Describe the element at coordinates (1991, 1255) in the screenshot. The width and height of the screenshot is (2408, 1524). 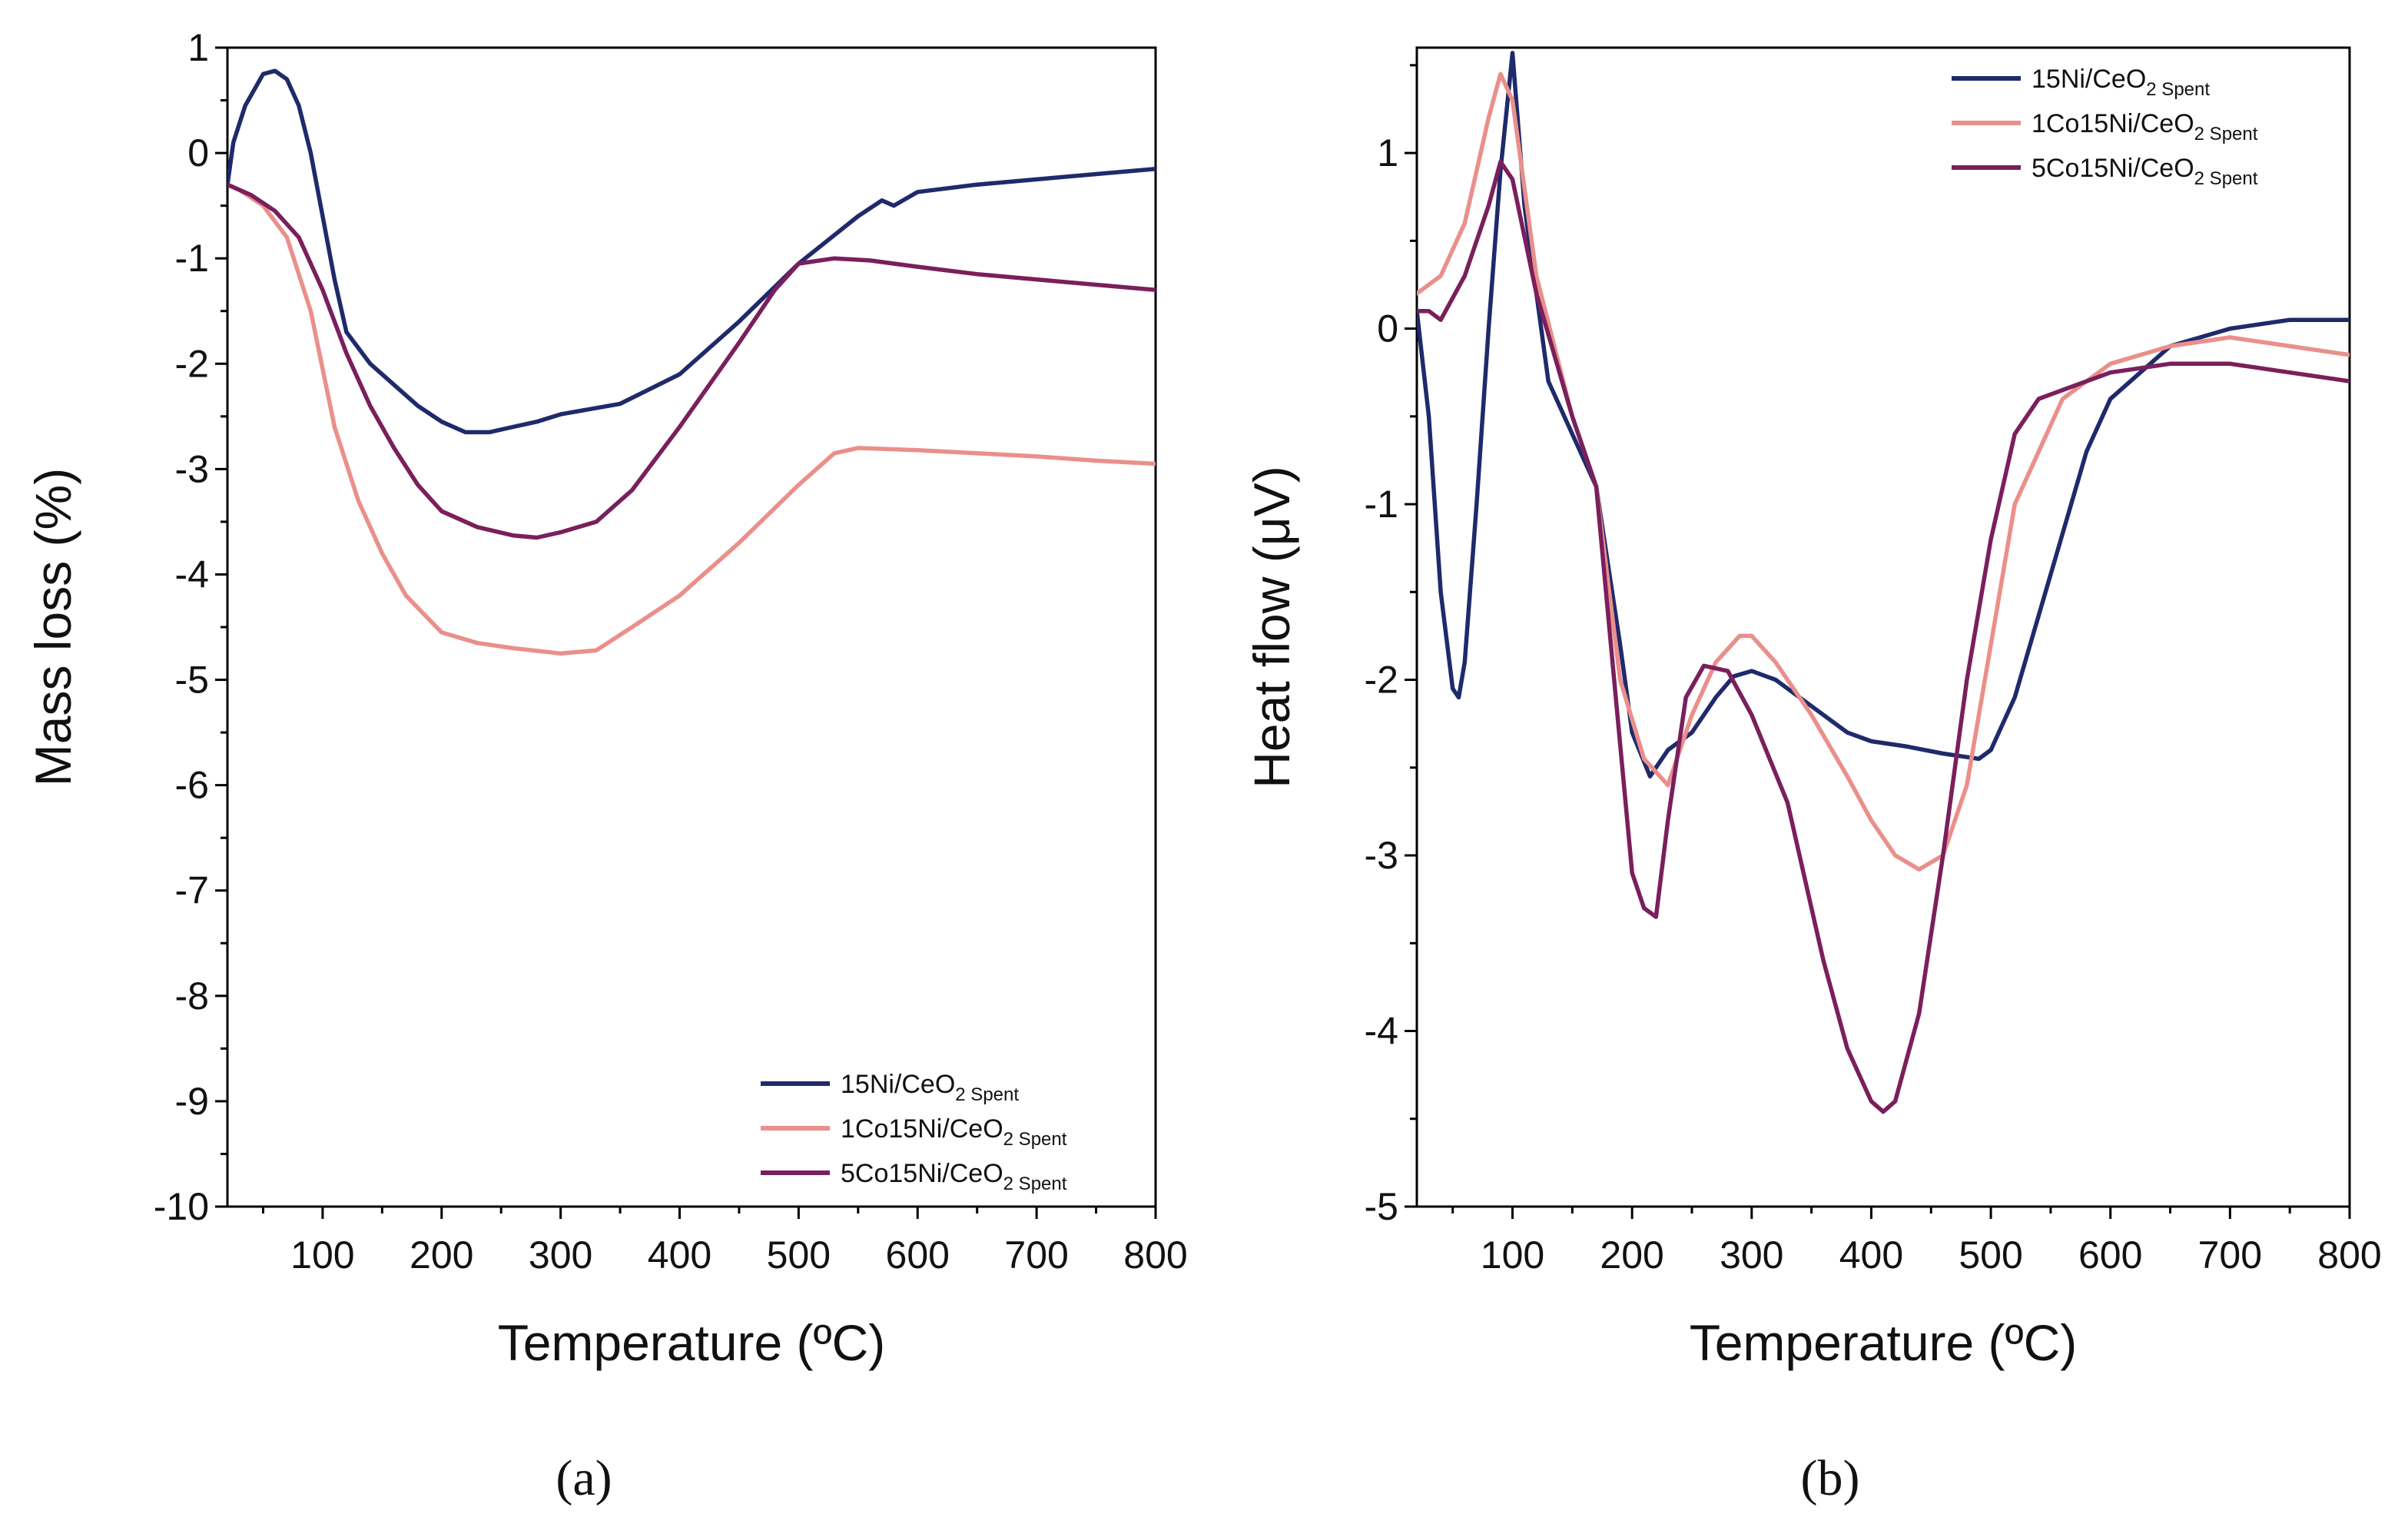
I see `panel-b-x-tick-label: 500` at that location.